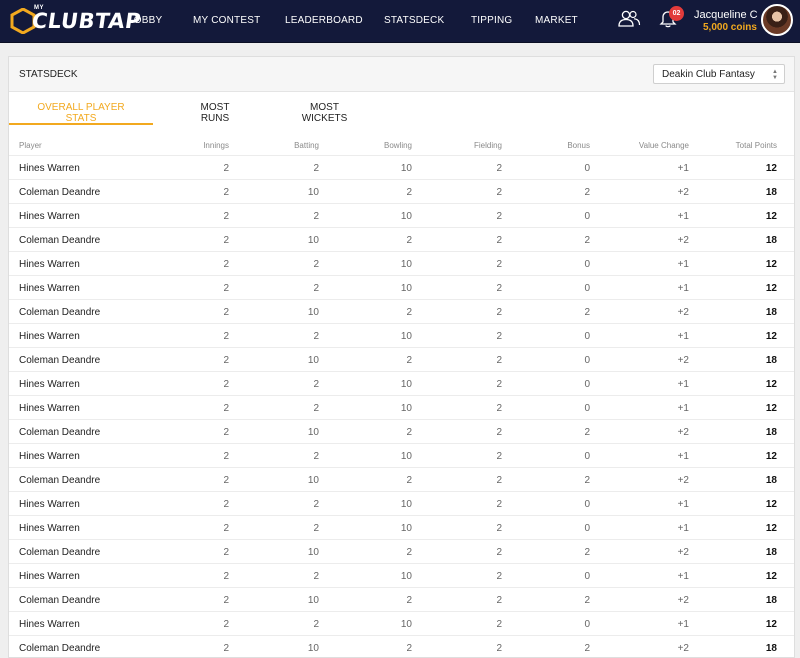  Describe the element at coordinates (492, 20) in the screenshot. I see `nav-tipping: TIPPING` at that location.